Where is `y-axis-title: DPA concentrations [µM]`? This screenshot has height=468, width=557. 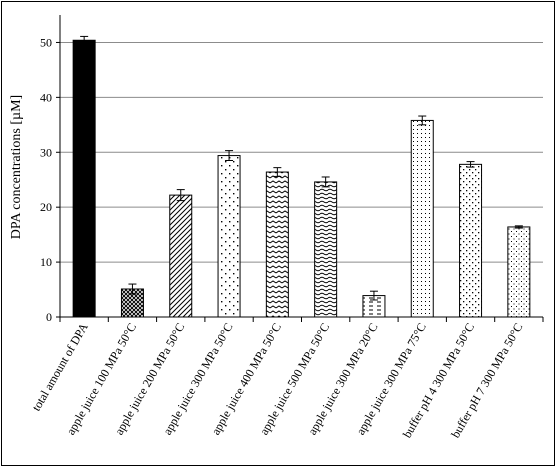
y-axis-title: DPA concentrations [µM] is located at coordinates (16, 167).